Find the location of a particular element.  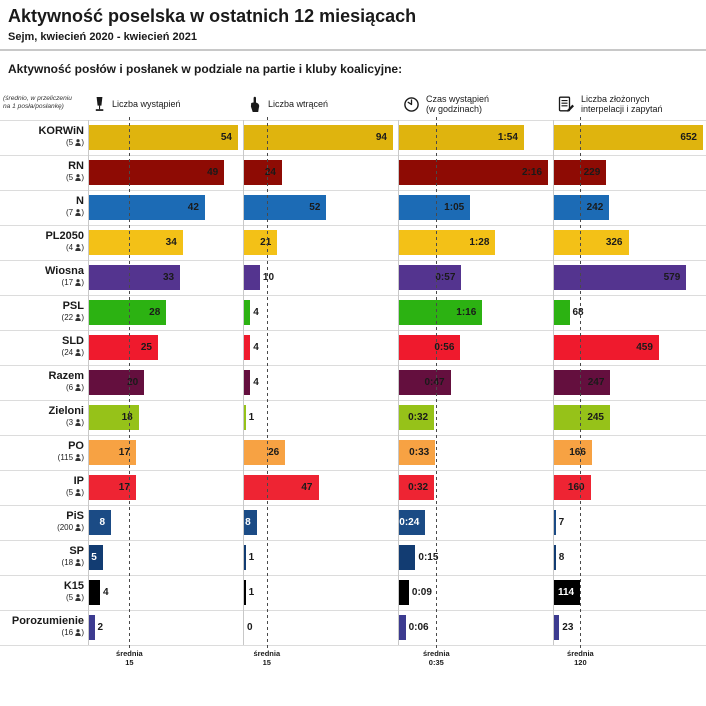

bar-value: 34 is located at coordinates (171, 242).